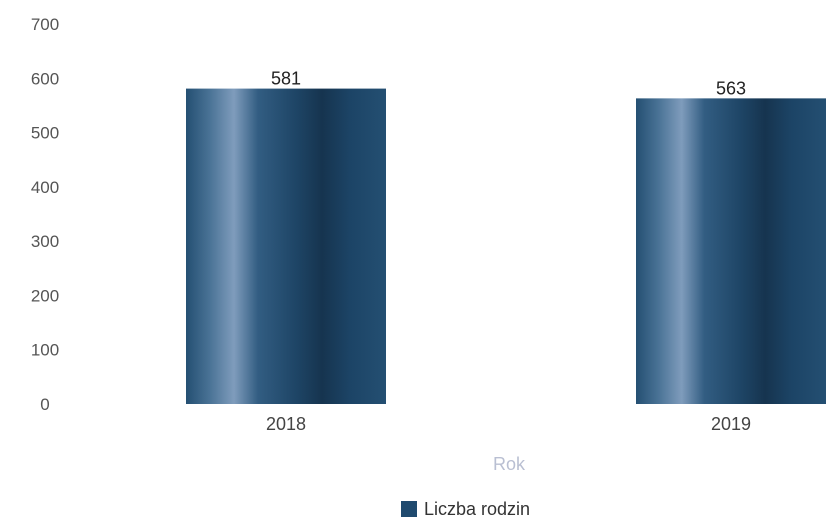 The height and width of the screenshot is (521, 826). Describe the element at coordinates (45, 133) in the screenshot. I see `y-tick-label: 500` at that location.